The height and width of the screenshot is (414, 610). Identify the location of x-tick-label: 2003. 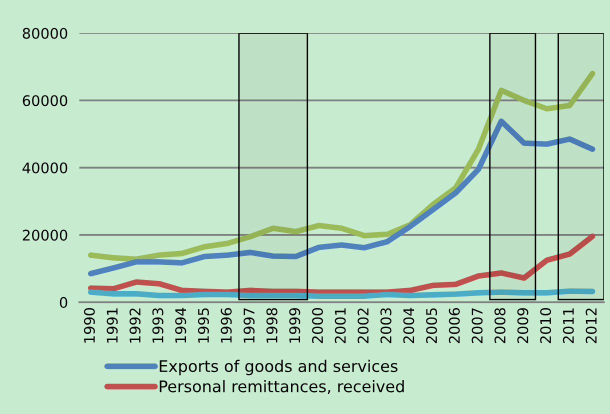
(386, 326).